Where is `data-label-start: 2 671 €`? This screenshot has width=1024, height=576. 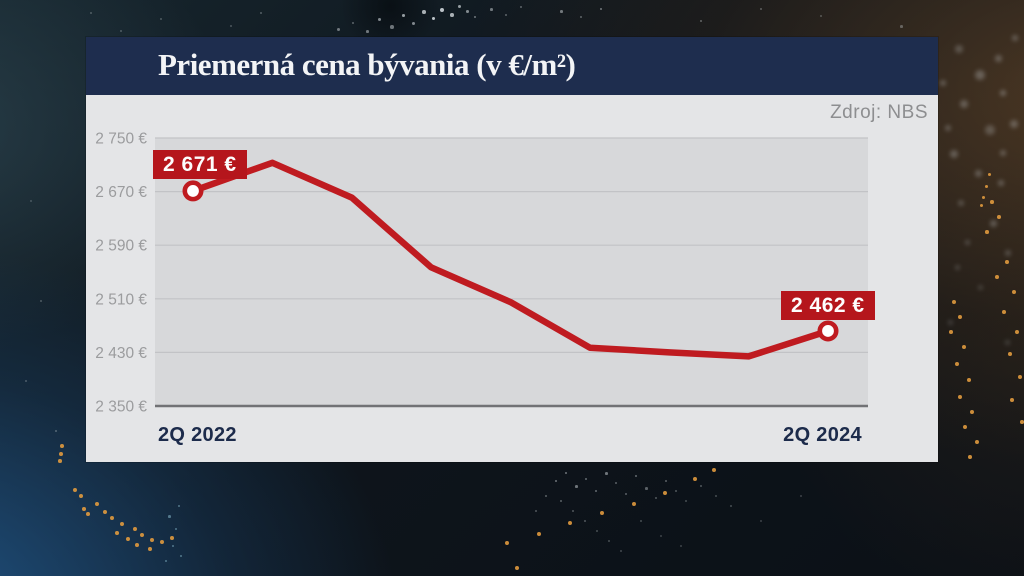 data-label-start: 2 671 € is located at coordinates (200, 164).